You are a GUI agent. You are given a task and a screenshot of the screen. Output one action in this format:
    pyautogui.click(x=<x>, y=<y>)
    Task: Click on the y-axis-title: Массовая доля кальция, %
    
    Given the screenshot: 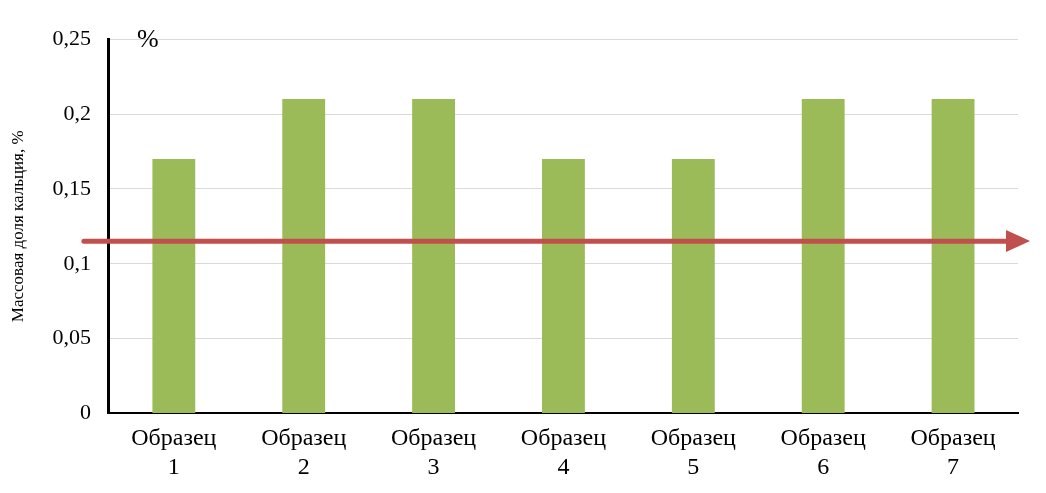 What is the action you would take?
    pyautogui.click(x=17, y=226)
    